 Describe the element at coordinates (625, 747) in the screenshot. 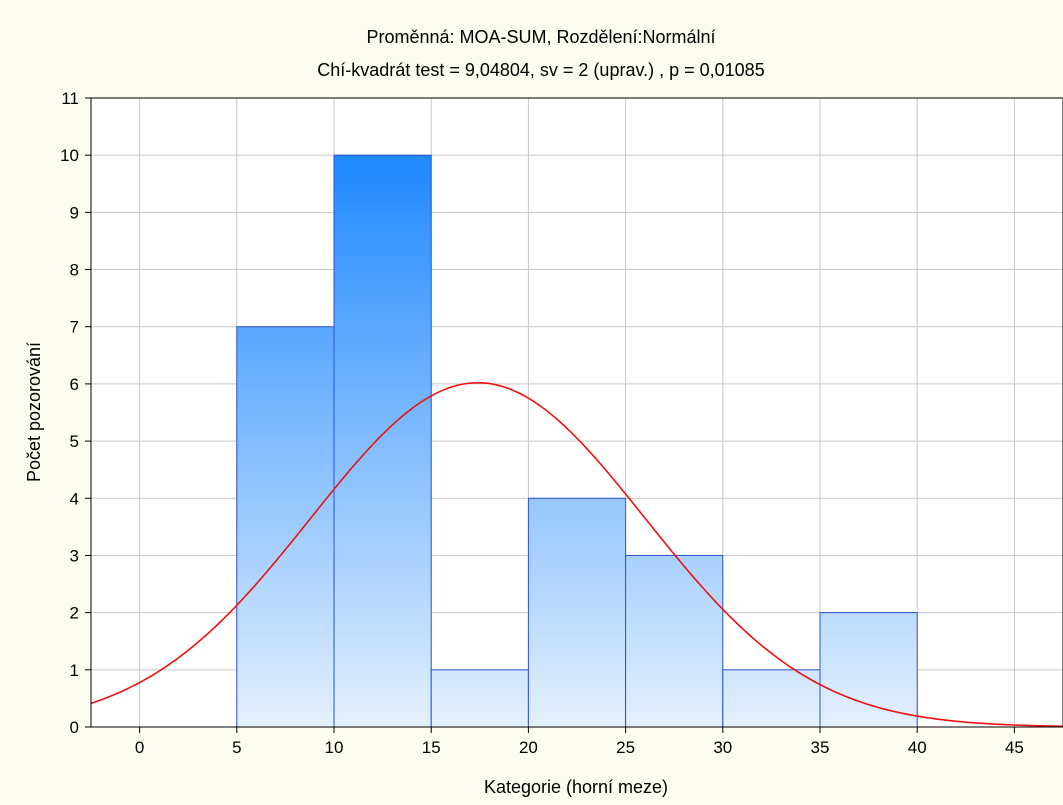

I see `x-tick-label: 25` at that location.